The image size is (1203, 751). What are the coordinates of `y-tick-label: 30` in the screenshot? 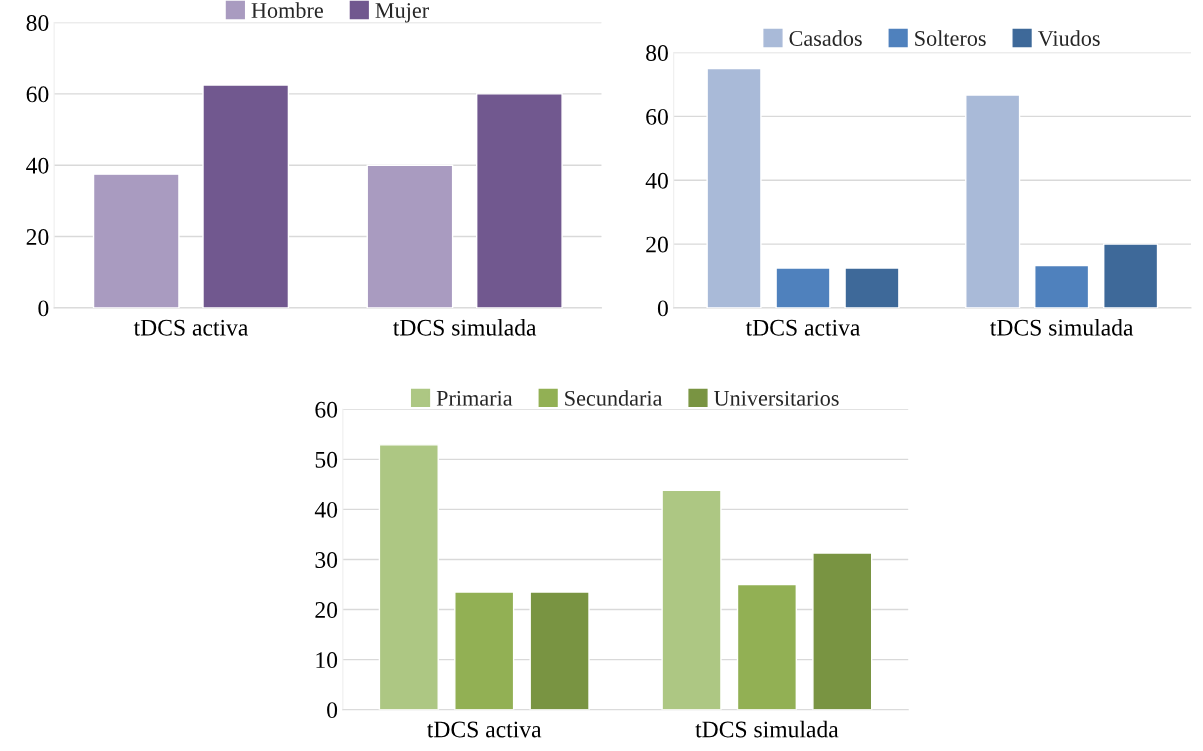 It's located at (326, 559).